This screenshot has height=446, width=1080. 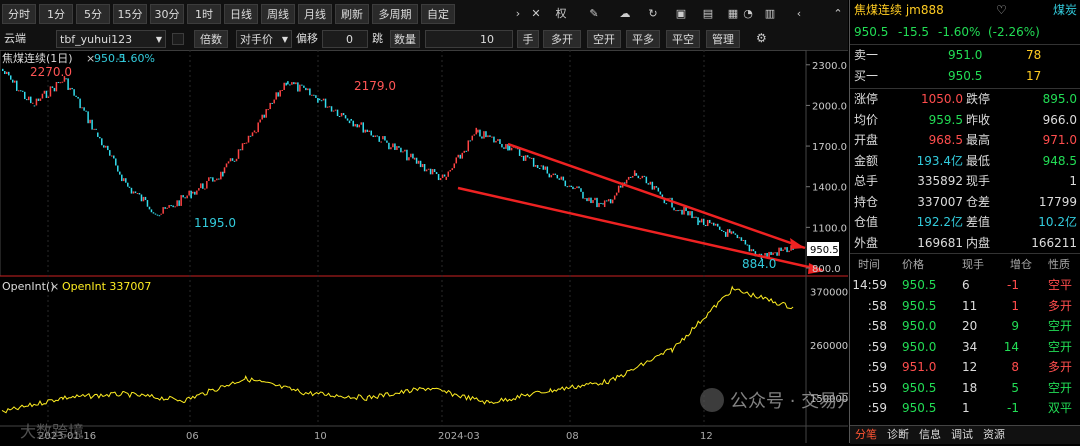 What do you see at coordinates (345, 39) in the screenshot?
I see `offset-input: 0` at bounding box center [345, 39].